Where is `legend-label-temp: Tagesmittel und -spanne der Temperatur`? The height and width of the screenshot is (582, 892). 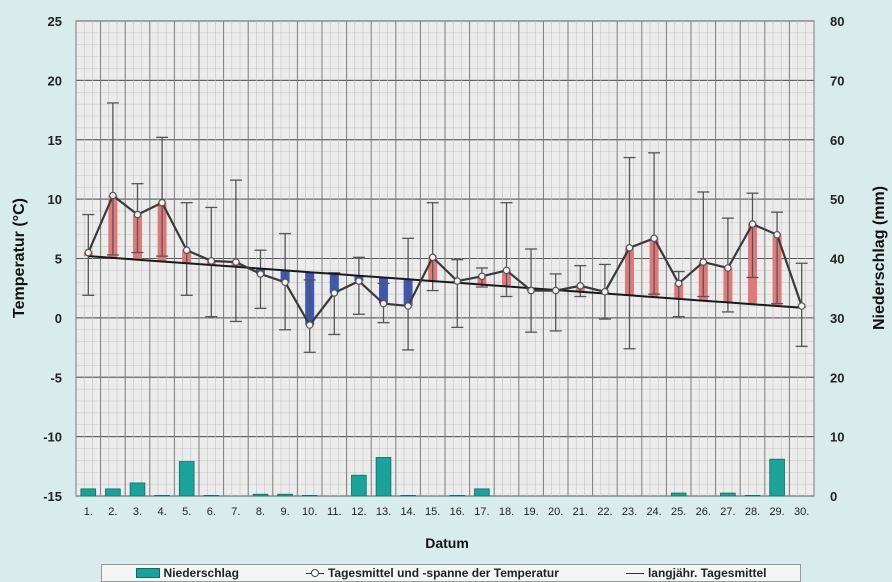
legend-label-temp: Tagesmittel und -spanne der Temperatur is located at coordinates (443, 573).